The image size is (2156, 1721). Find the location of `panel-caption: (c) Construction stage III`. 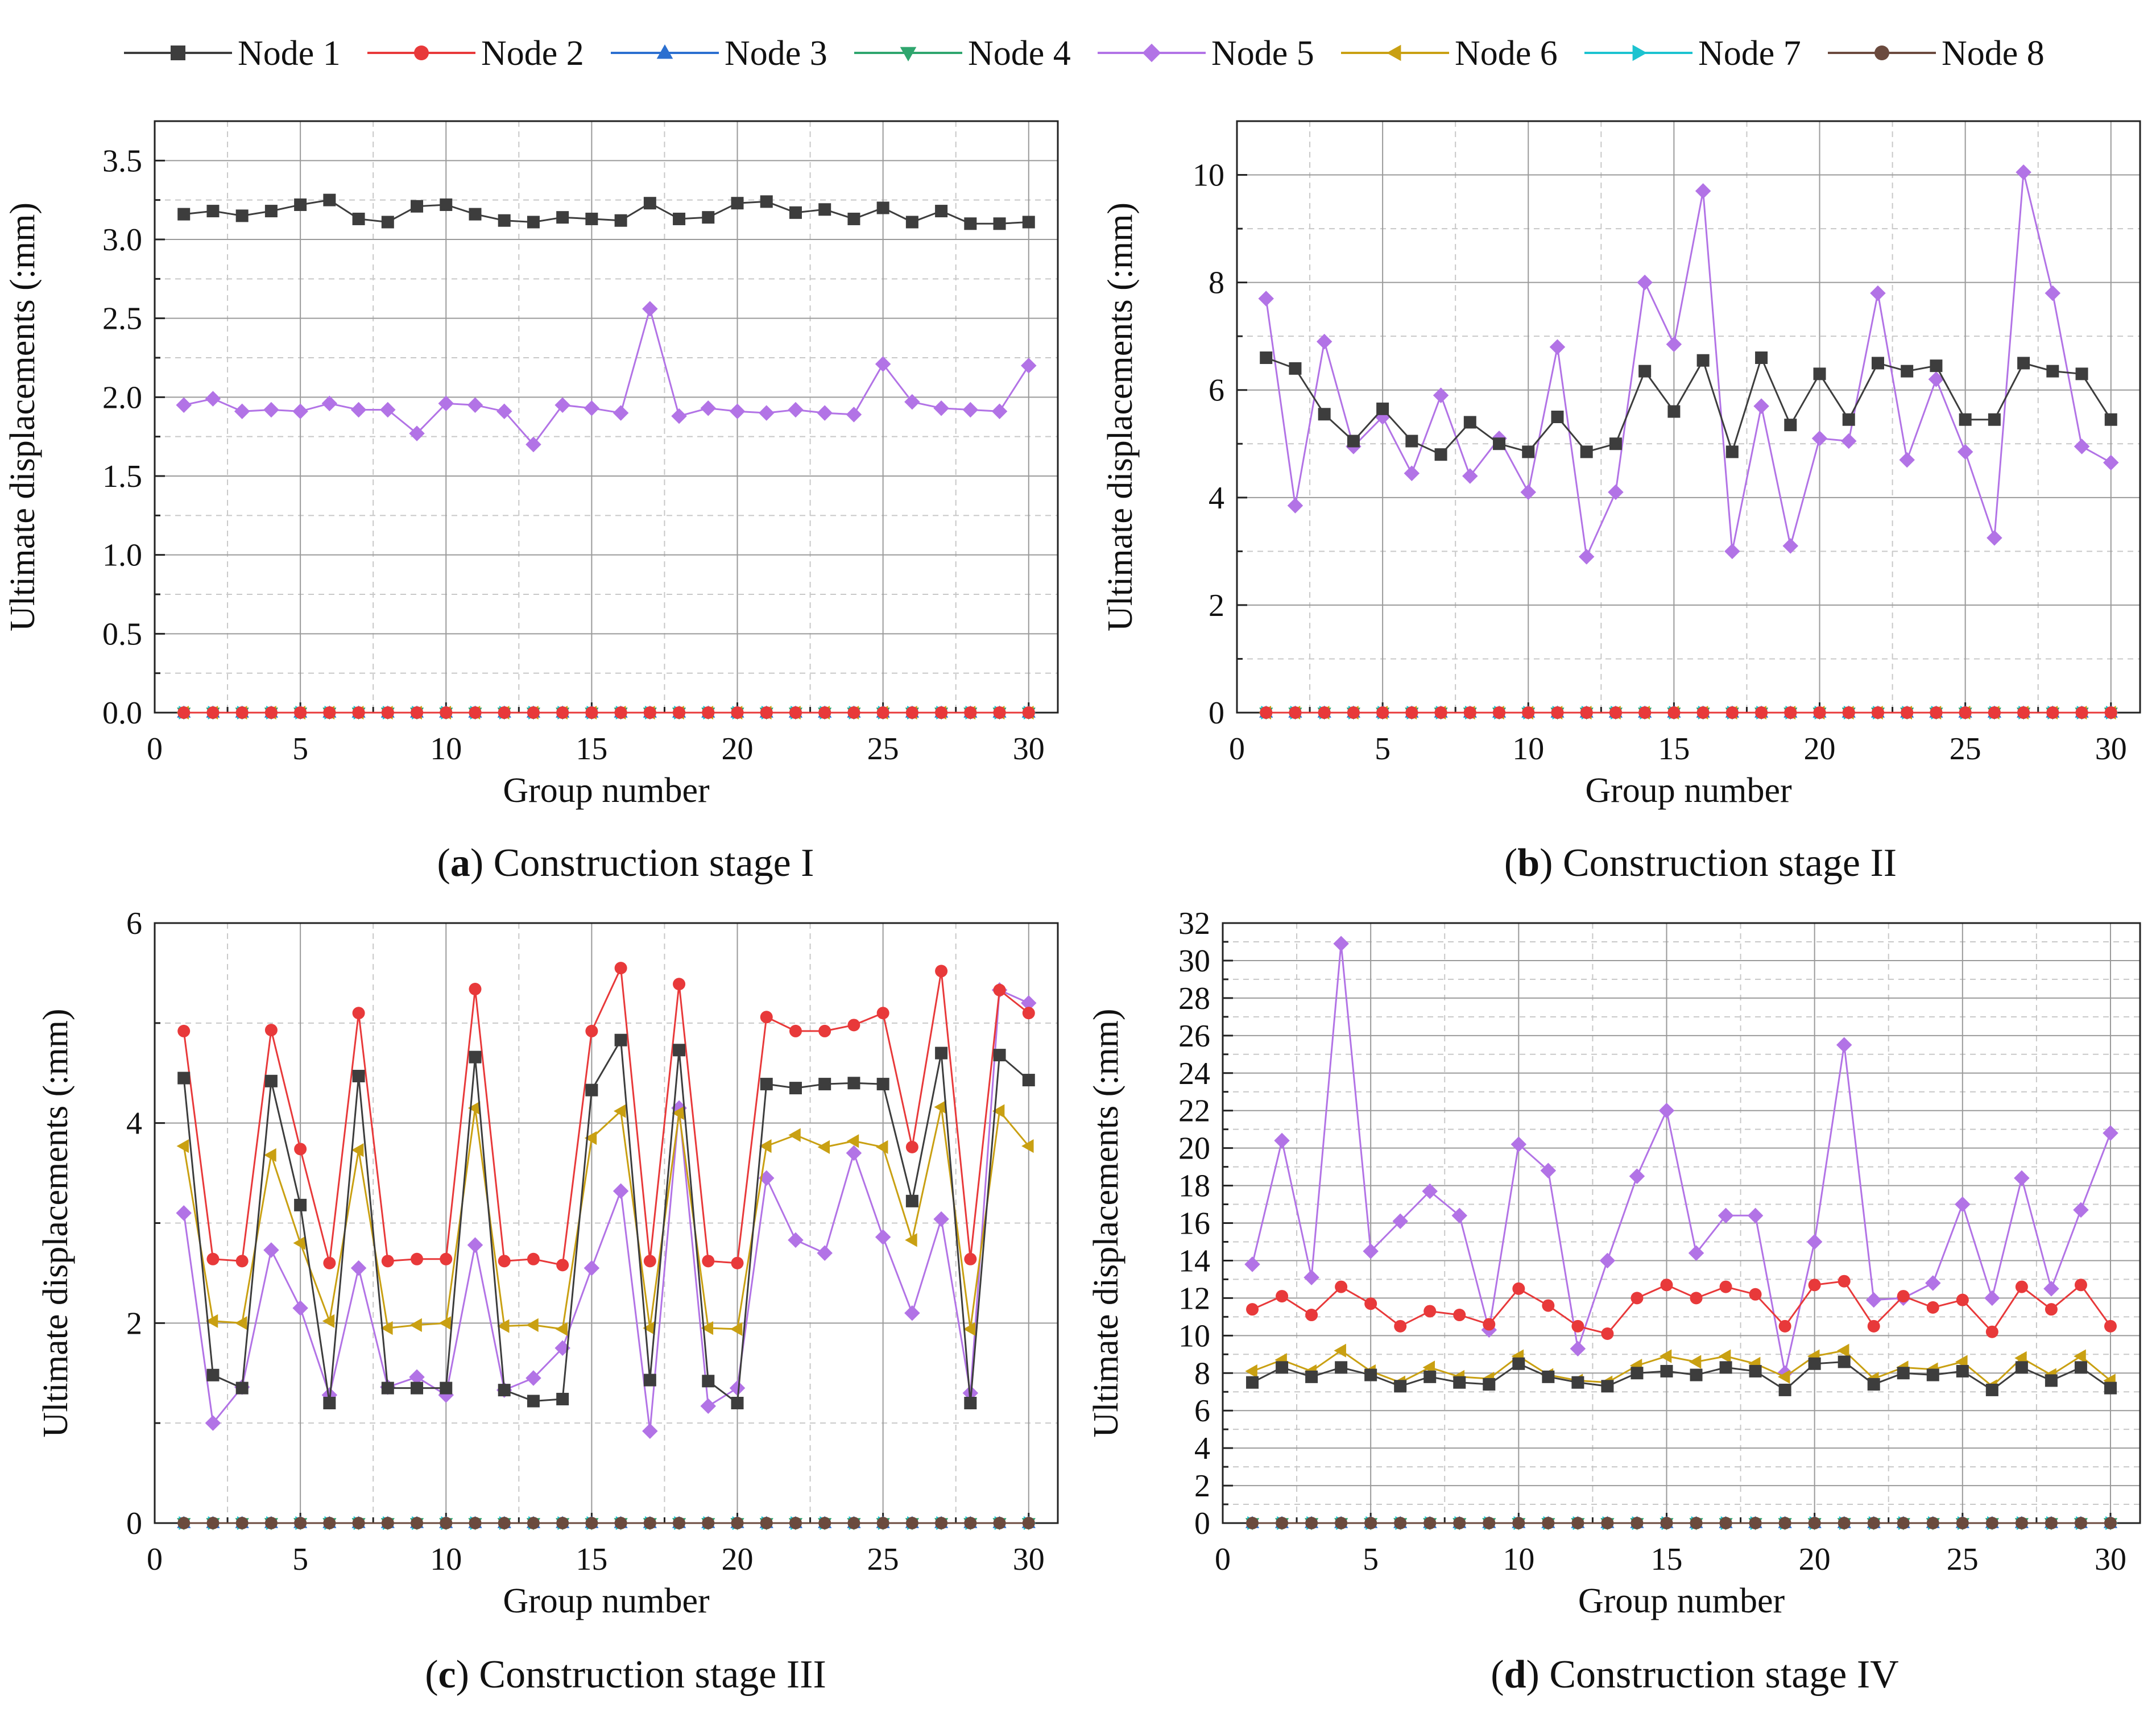

panel-caption: (c) Construction stage III is located at coordinates (625, 1675).